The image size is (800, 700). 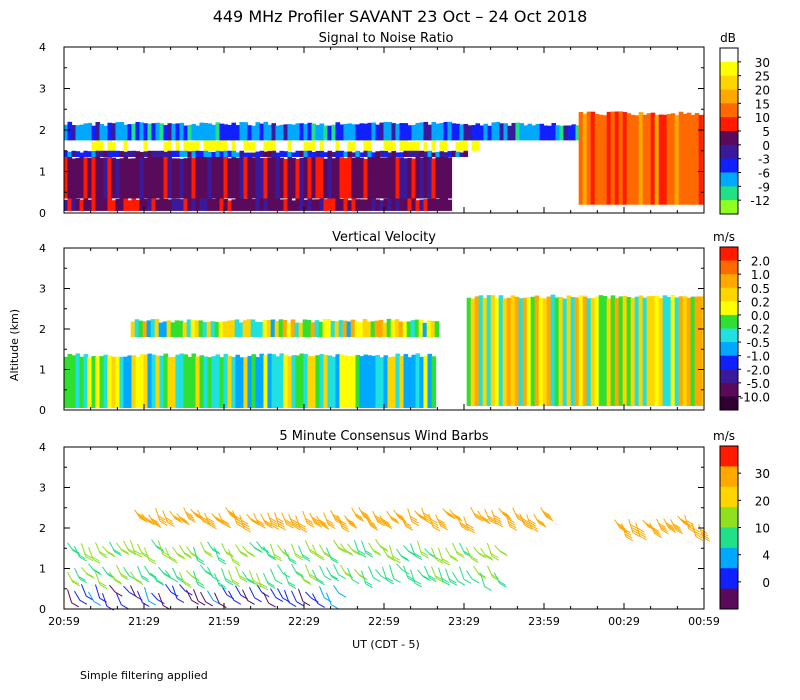 I want to click on panel-vertical-velocity-ytick-label-2: 2, so click(x=42, y=329).